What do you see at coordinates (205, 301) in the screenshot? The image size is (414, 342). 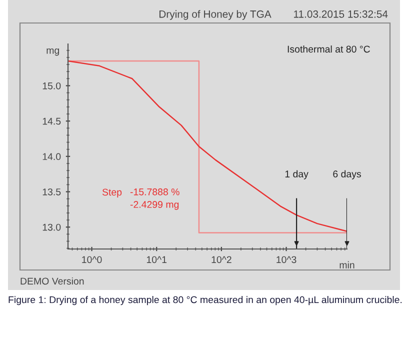 I see `caption: Figure 1: Drying of a honey sample at 80 °C measured in an open 40-µL aluminum crucible.` at bounding box center [205, 301].